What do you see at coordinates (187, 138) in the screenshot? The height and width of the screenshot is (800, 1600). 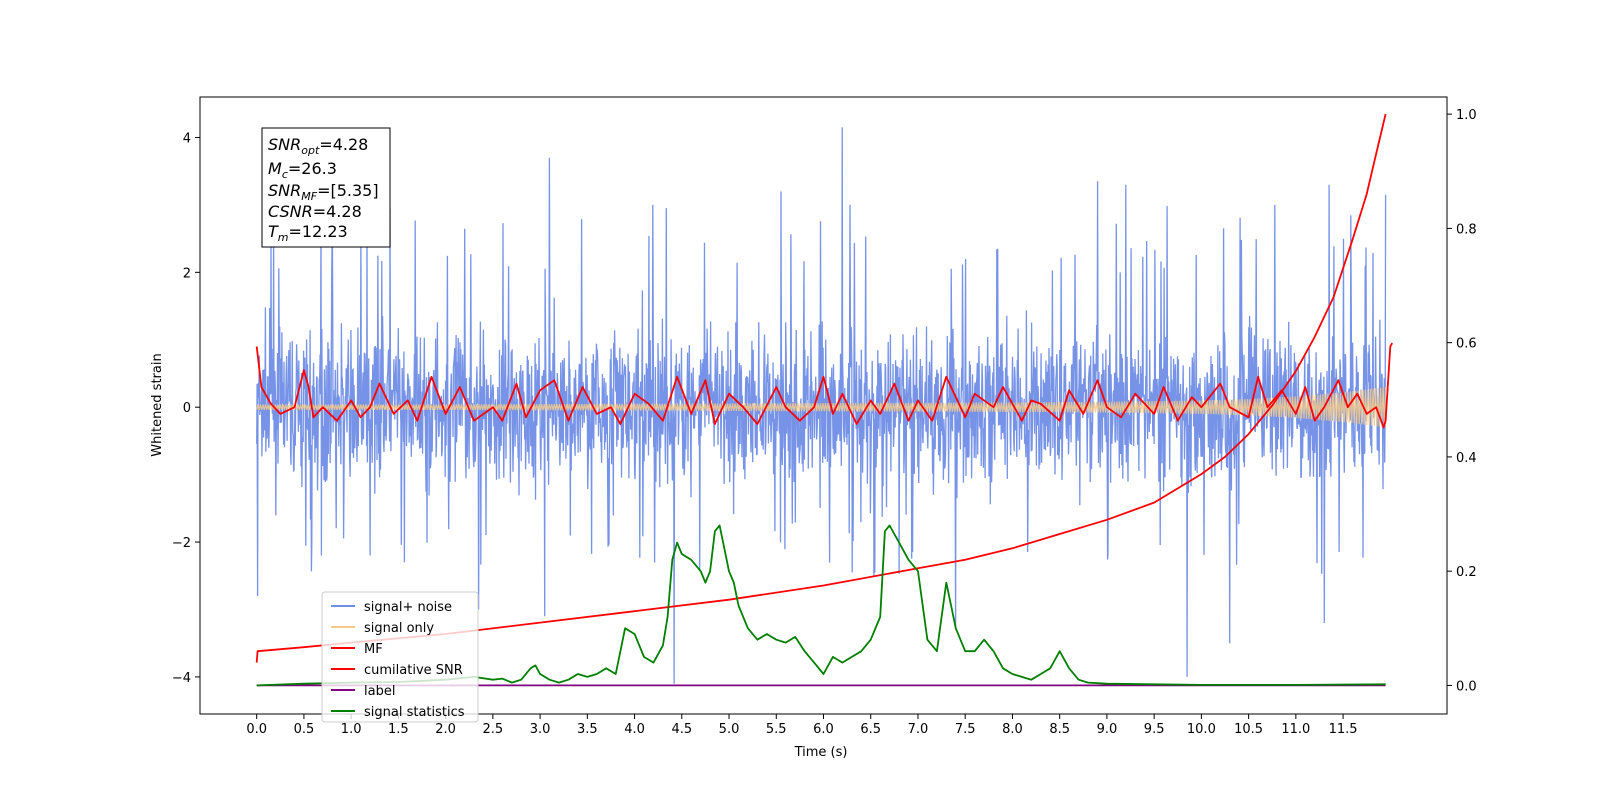 I see `y-tick-label: 4` at bounding box center [187, 138].